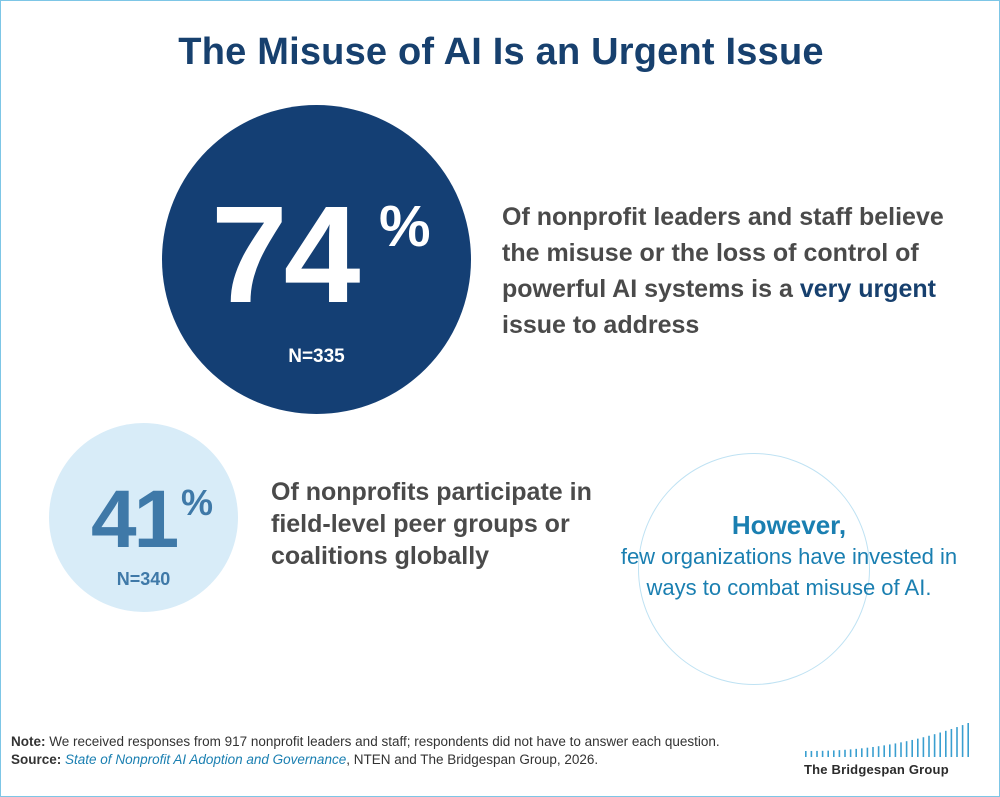 The image size is (1000, 797). I want to click on secondary-stat-sample: N=340, so click(143, 579).